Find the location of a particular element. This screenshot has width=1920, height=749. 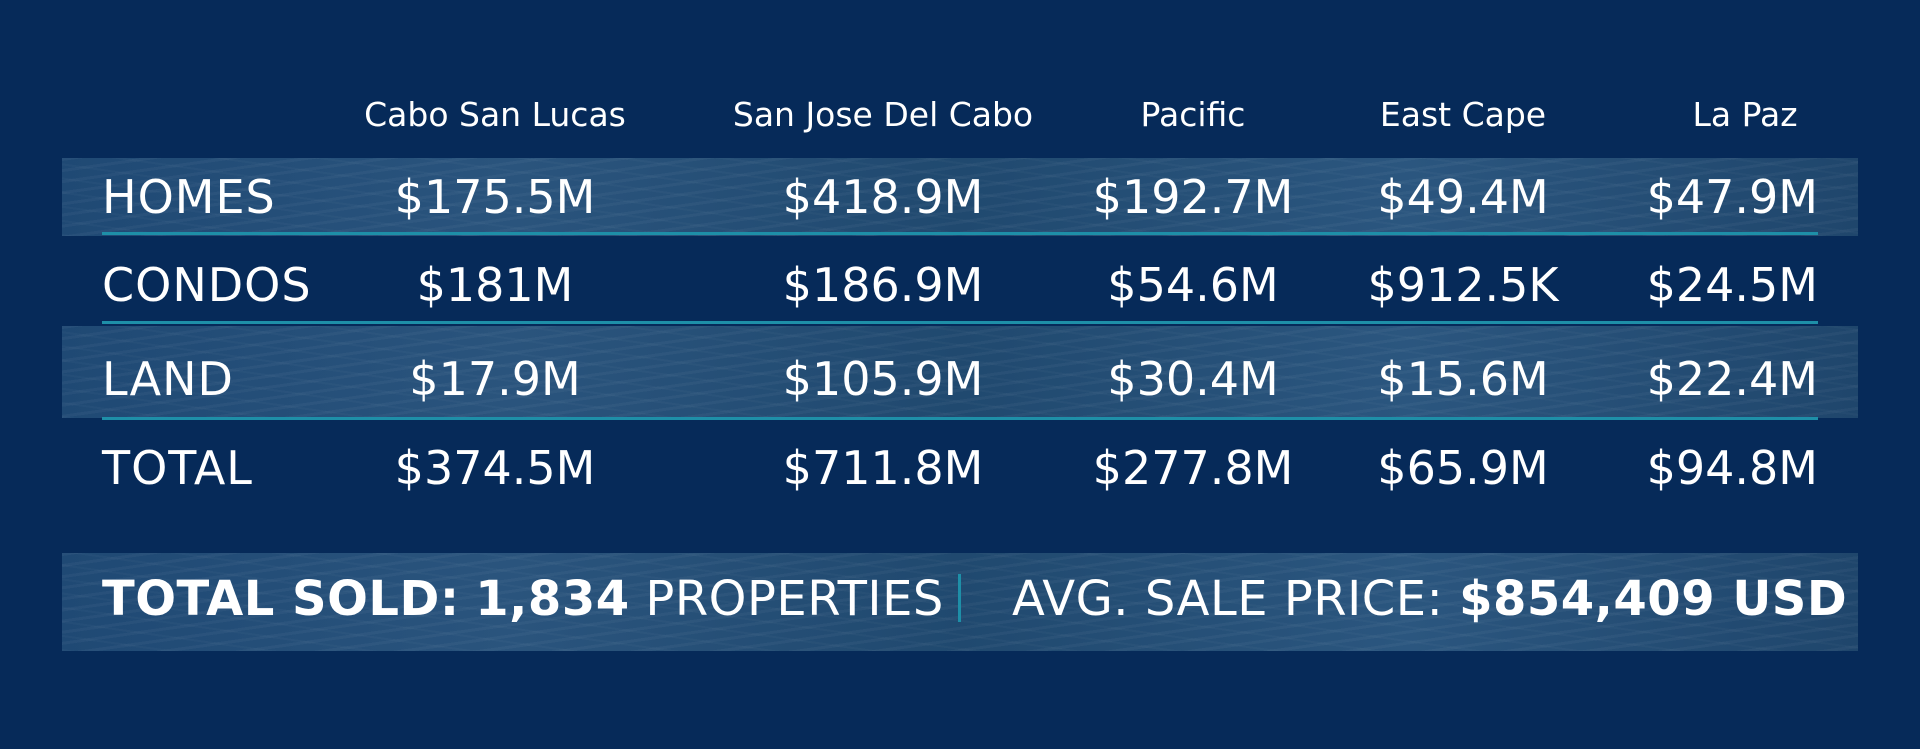

total-sold-unit: PROPERTIES is located at coordinates (794, 599).